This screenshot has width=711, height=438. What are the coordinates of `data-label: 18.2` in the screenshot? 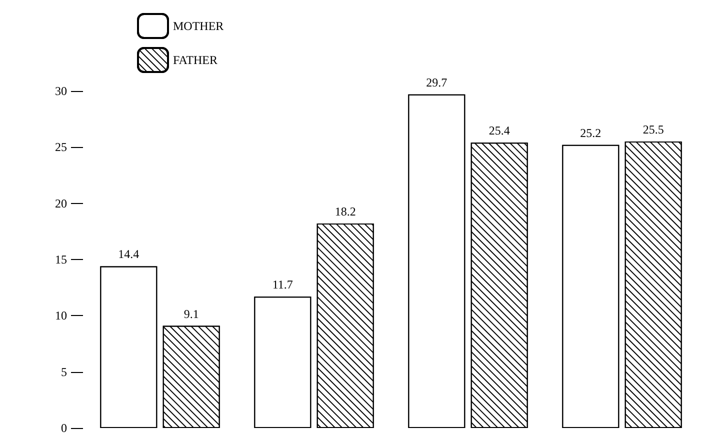 It's located at (345, 211).